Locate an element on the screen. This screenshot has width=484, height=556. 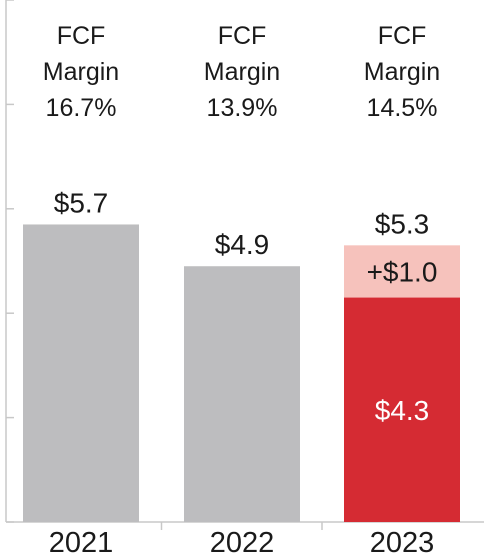
x-tick-label-2023: 2023 is located at coordinates (402, 541).